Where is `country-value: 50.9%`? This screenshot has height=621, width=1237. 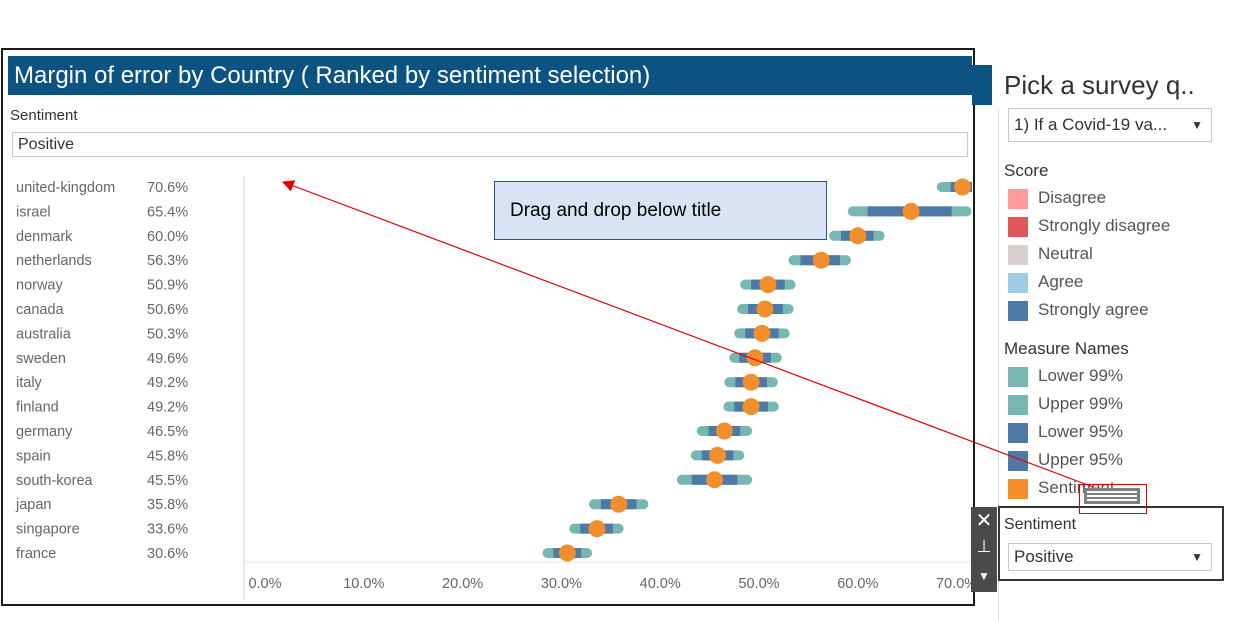 country-value: 50.9% is located at coordinates (167, 286).